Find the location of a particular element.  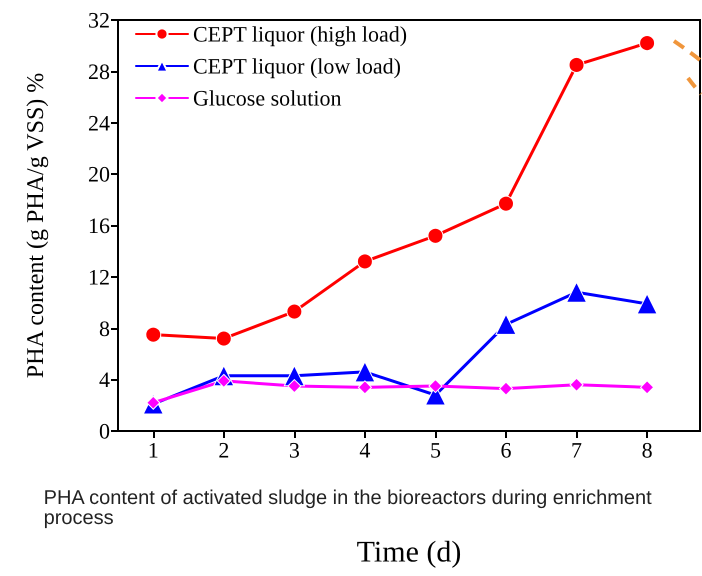

y-tick-label: 16 is located at coordinates (99, 225).